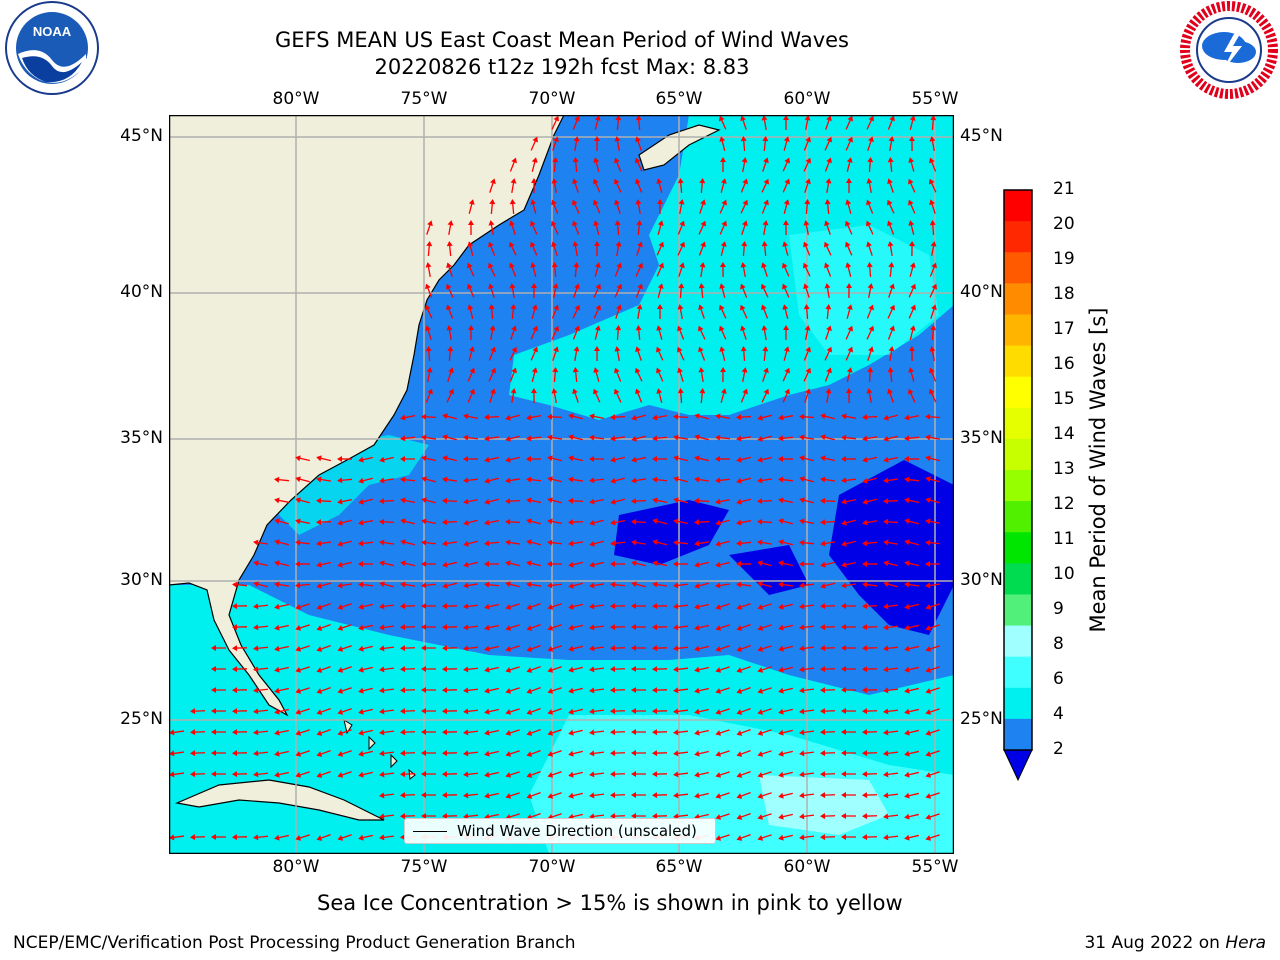 The width and height of the screenshot is (1280, 960). I want to click on colorbar-tick-label: 19, so click(1064, 259).